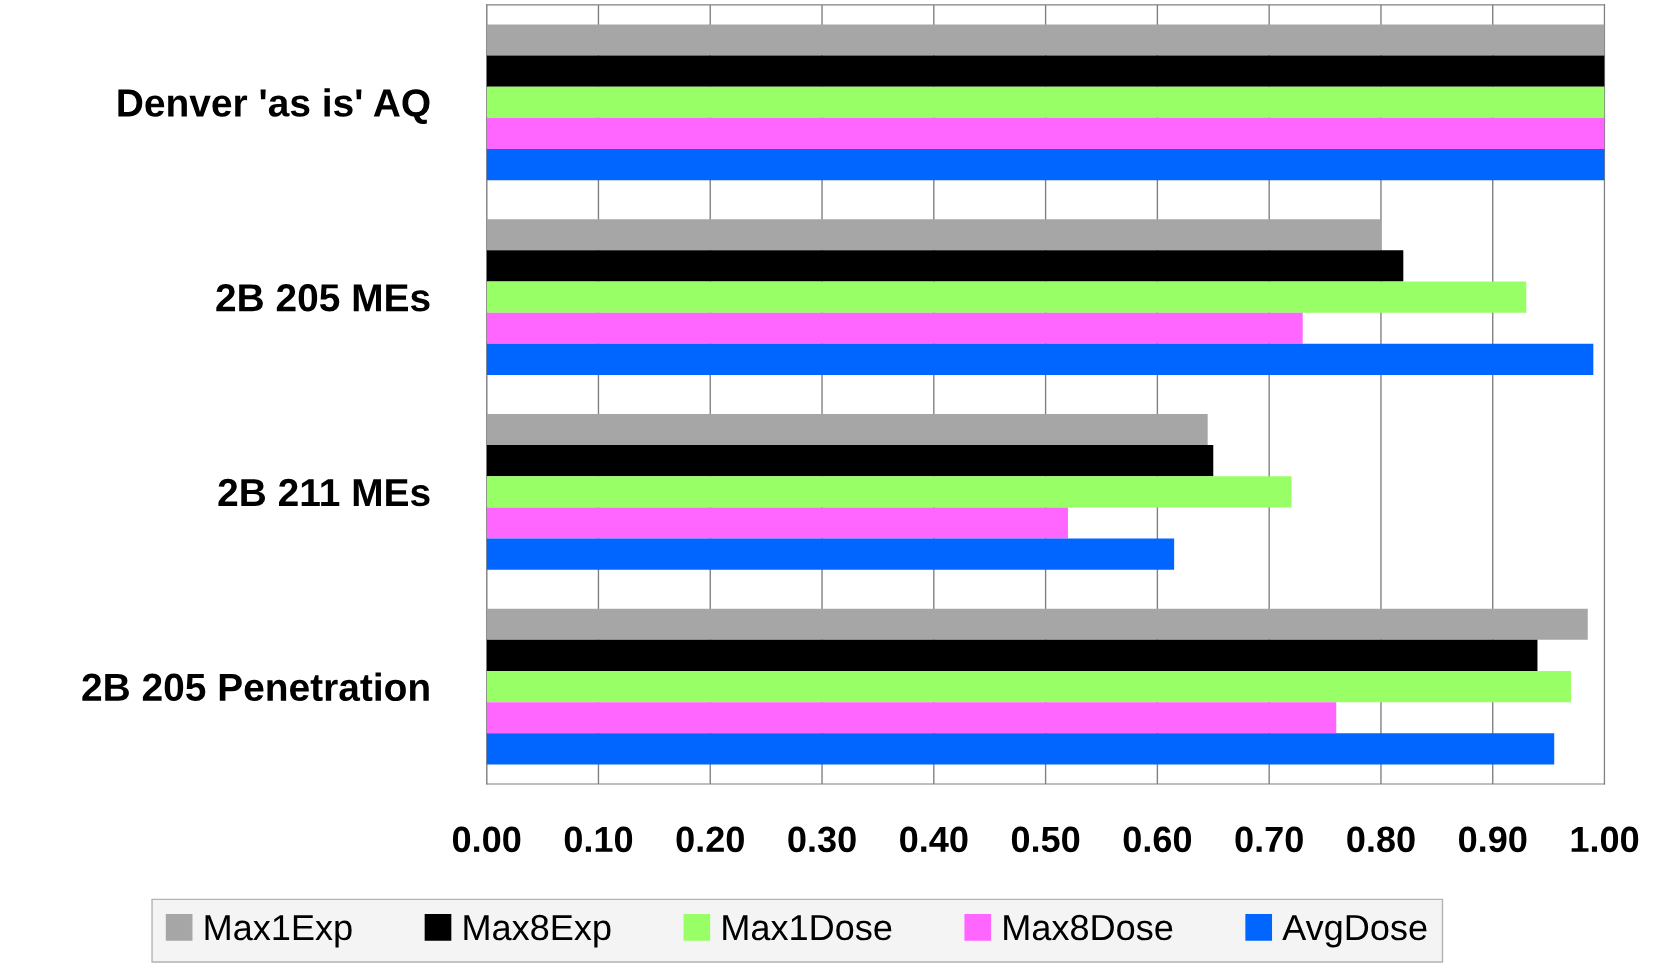  I want to click on legend-label: AvgDose, so click(1354, 931).